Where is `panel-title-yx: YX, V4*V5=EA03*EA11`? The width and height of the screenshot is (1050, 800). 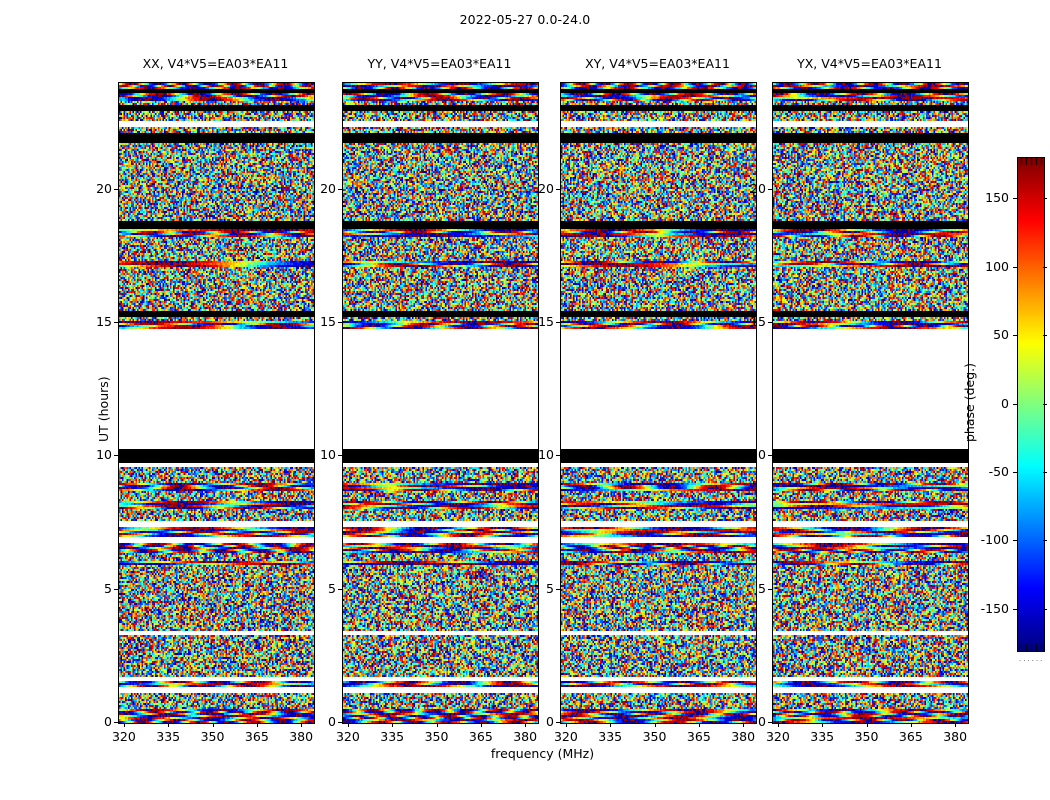 panel-title-yx: YX, V4*V5=EA03*EA11 is located at coordinates (869, 63).